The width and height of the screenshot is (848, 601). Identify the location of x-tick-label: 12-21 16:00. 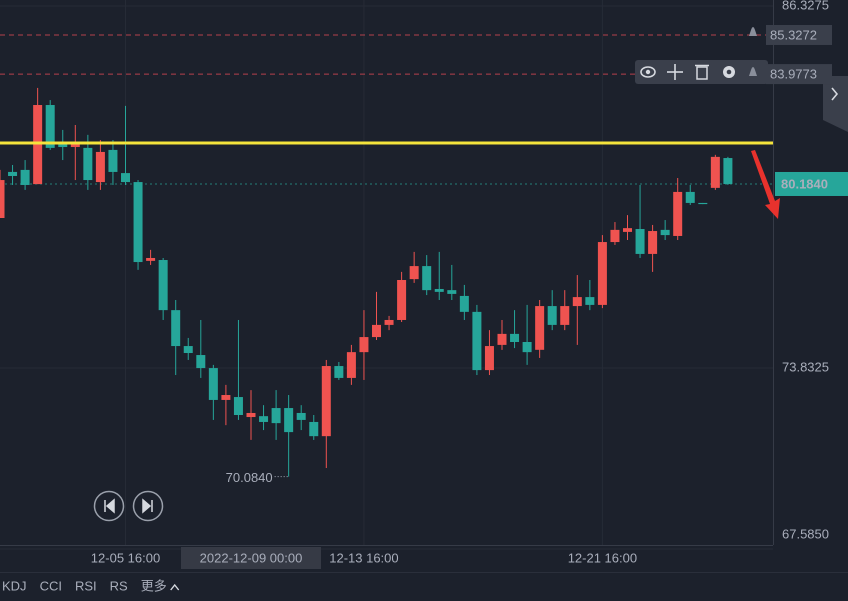
(602, 557).